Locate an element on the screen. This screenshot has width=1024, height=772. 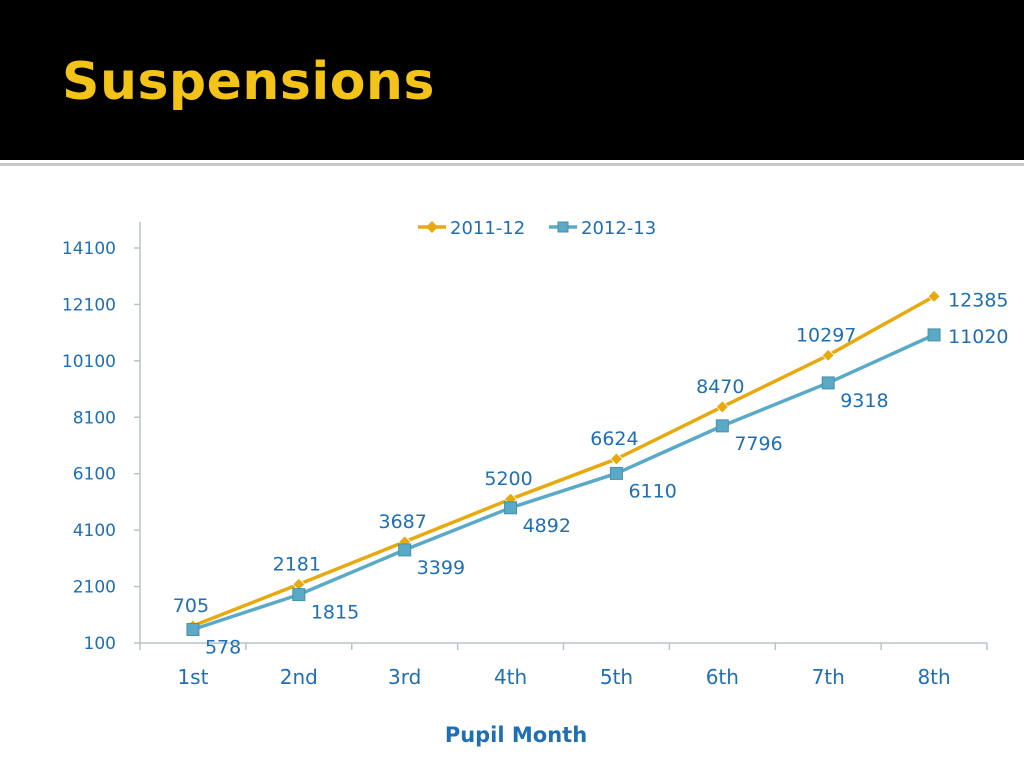
slide-title: Suspensions is located at coordinates (248, 82).